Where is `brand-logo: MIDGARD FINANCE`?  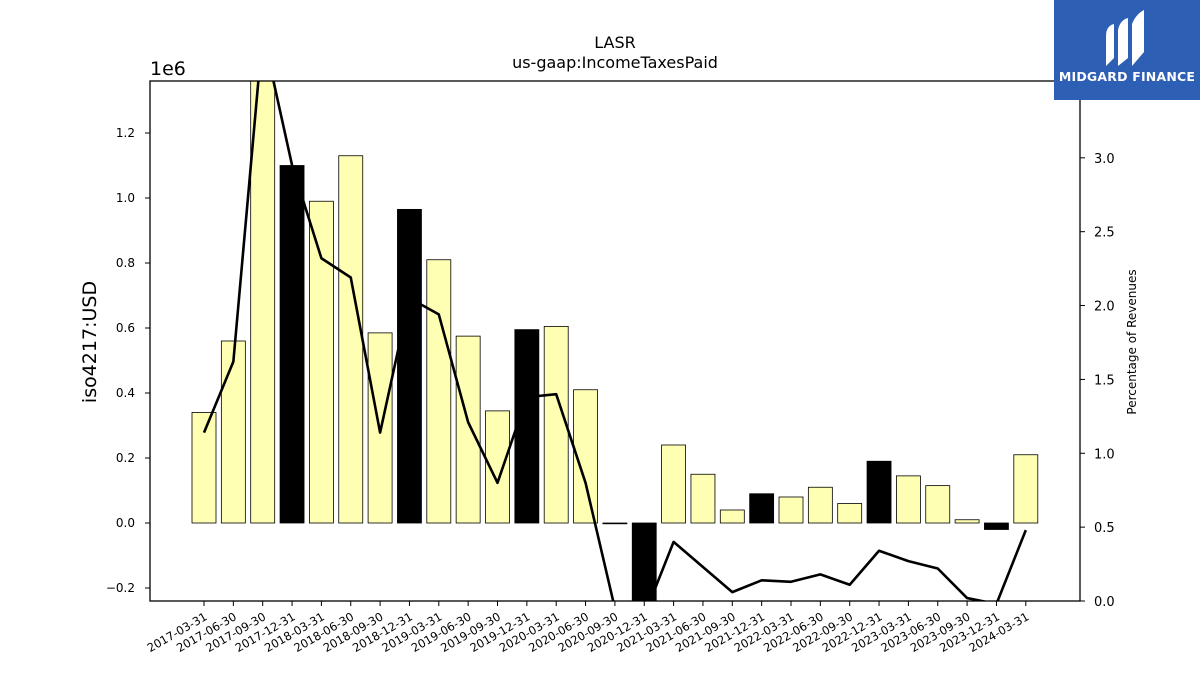
brand-logo: MIDGARD FINANCE is located at coordinates (1127, 50).